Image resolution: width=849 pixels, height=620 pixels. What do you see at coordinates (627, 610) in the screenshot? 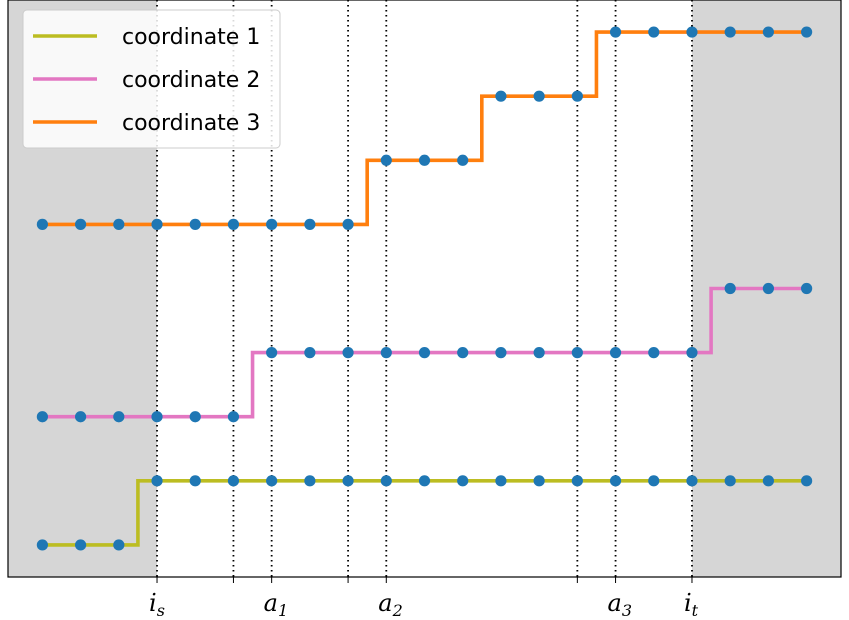
I see `tick-label-sub: 3` at bounding box center [627, 610].